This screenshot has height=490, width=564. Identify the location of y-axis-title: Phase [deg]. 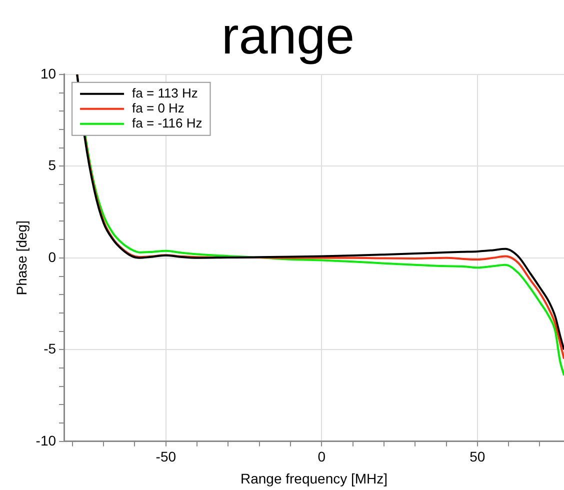
(21, 258).